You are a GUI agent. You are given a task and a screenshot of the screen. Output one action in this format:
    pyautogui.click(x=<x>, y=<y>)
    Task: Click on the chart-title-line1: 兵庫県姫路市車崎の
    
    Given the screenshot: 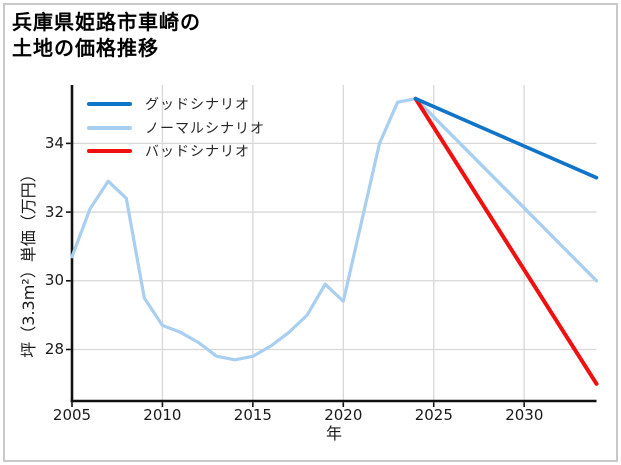 What is the action you would take?
    pyautogui.click(x=106, y=22)
    